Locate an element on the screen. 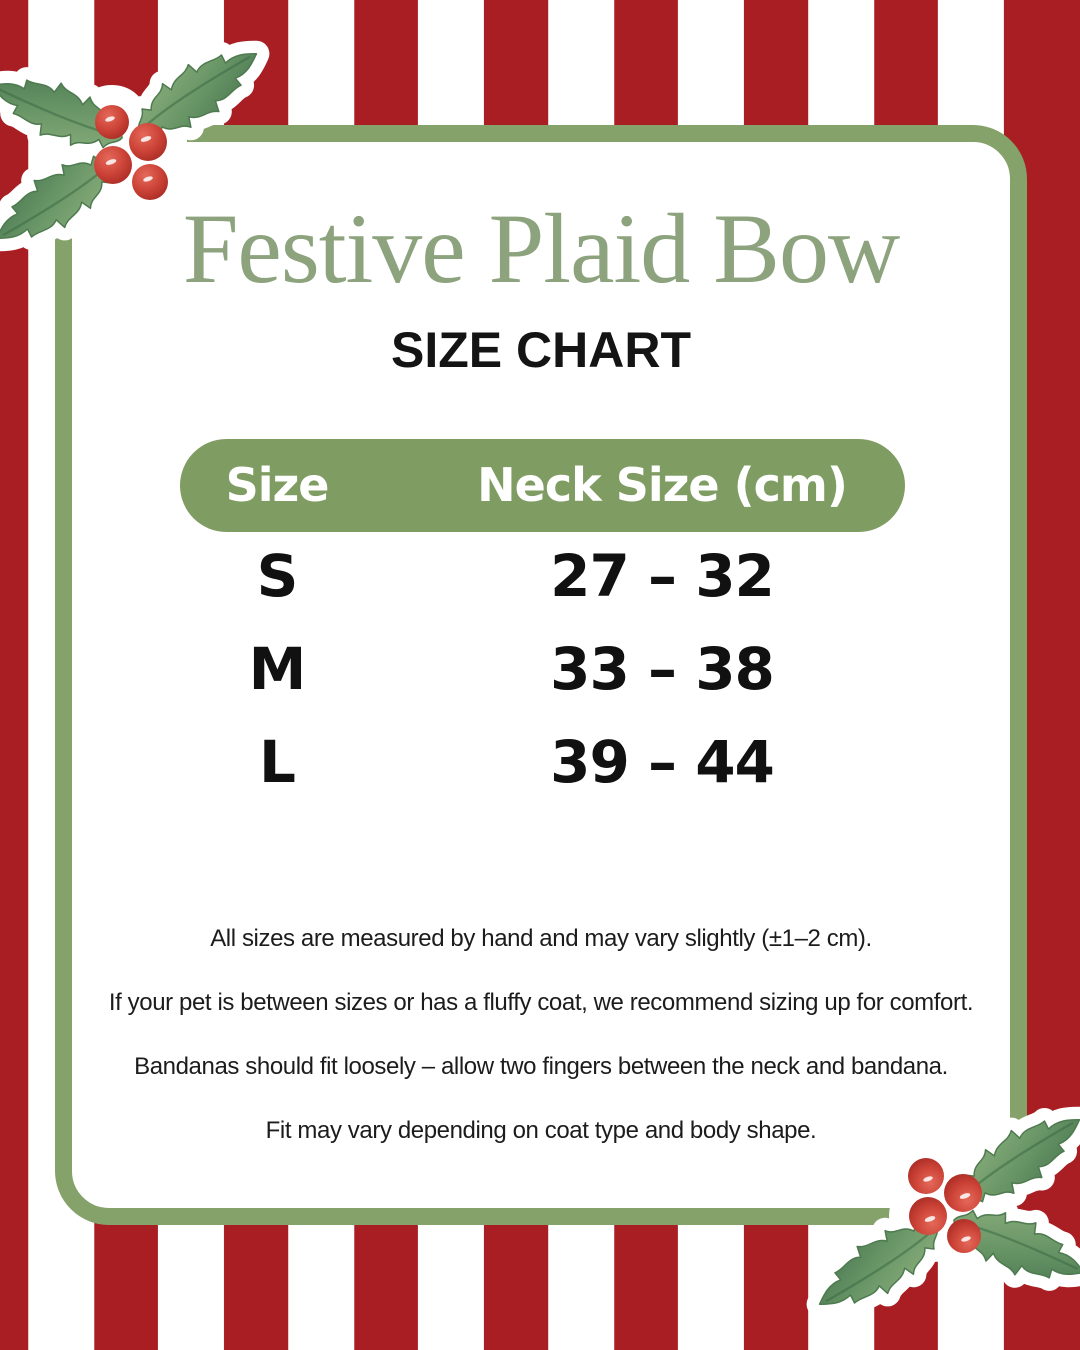 Image resolution: width=1080 pixels, height=1350 pixels. size-cell: L is located at coordinates (277, 762).